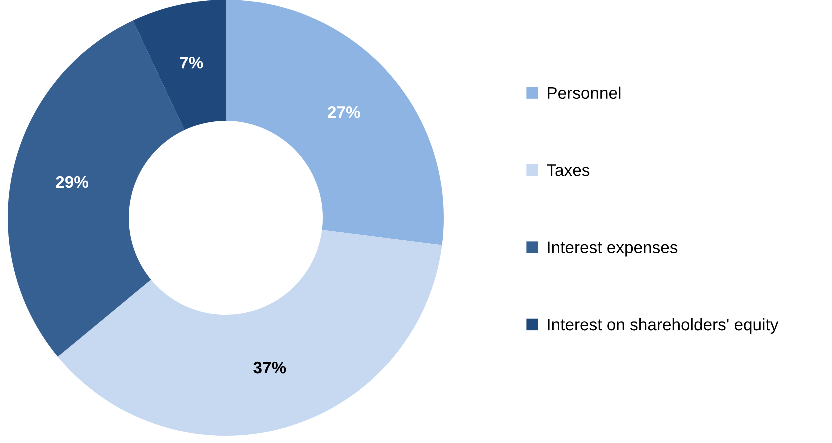  What do you see at coordinates (584, 93) in the screenshot?
I see `legend-label: Personnel` at bounding box center [584, 93].